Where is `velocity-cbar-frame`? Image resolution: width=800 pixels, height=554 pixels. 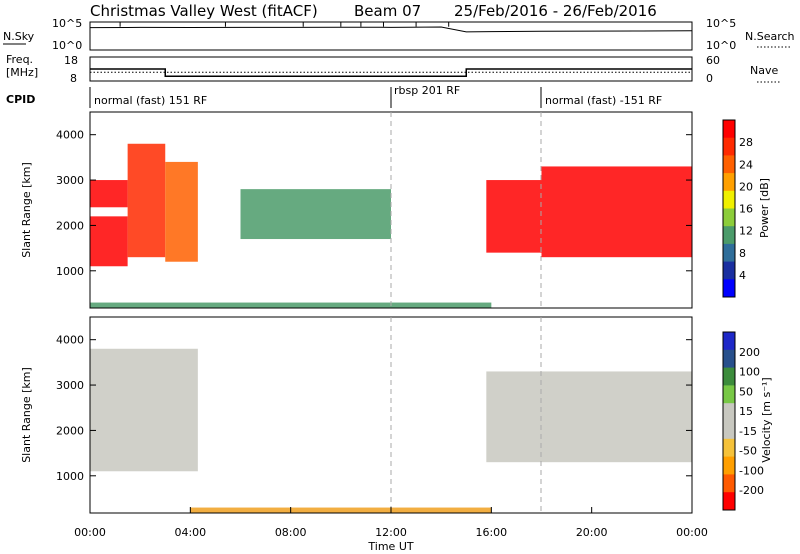 velocity-cbar-frame is located at coordinates (729, 421).